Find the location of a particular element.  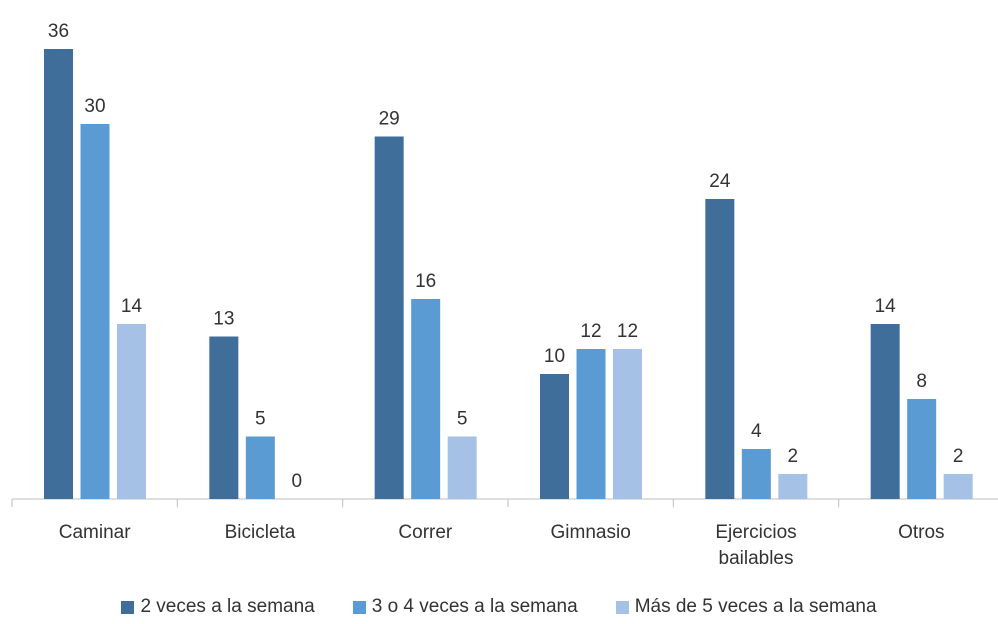

category-label: Caminar is located at coordinates (95, 532).